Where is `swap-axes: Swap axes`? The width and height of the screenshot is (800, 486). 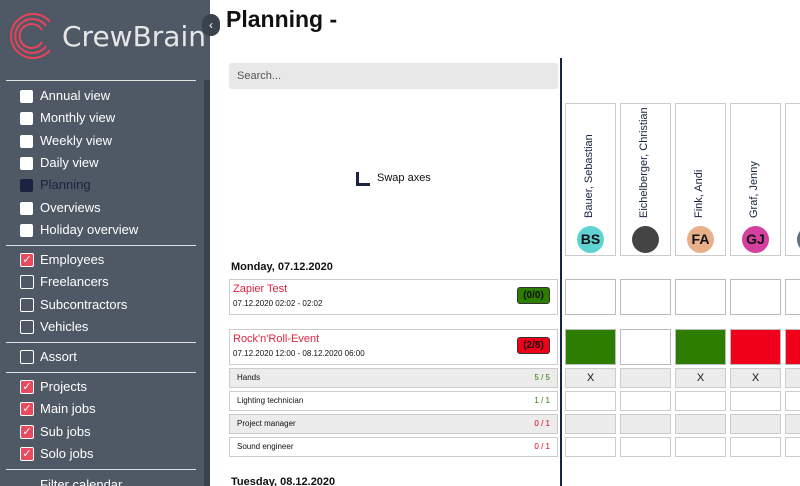 swap-axes: Swap axes is located at coordinates (404, 178).